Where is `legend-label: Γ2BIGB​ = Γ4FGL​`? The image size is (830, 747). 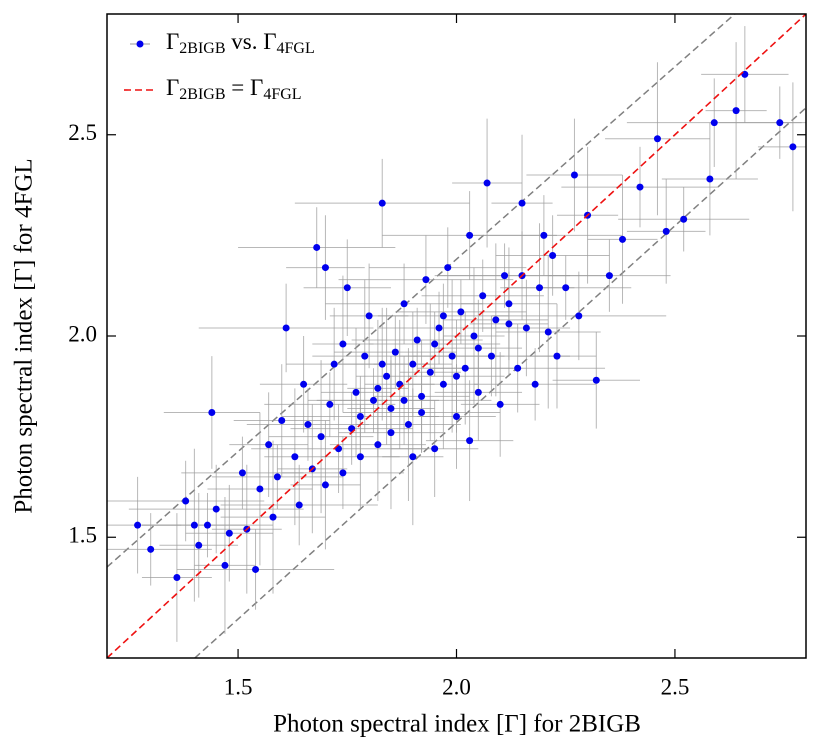 legend-label: Γ2BIGB​ = Γ4FGL​ is located at coordinates (234, 88).